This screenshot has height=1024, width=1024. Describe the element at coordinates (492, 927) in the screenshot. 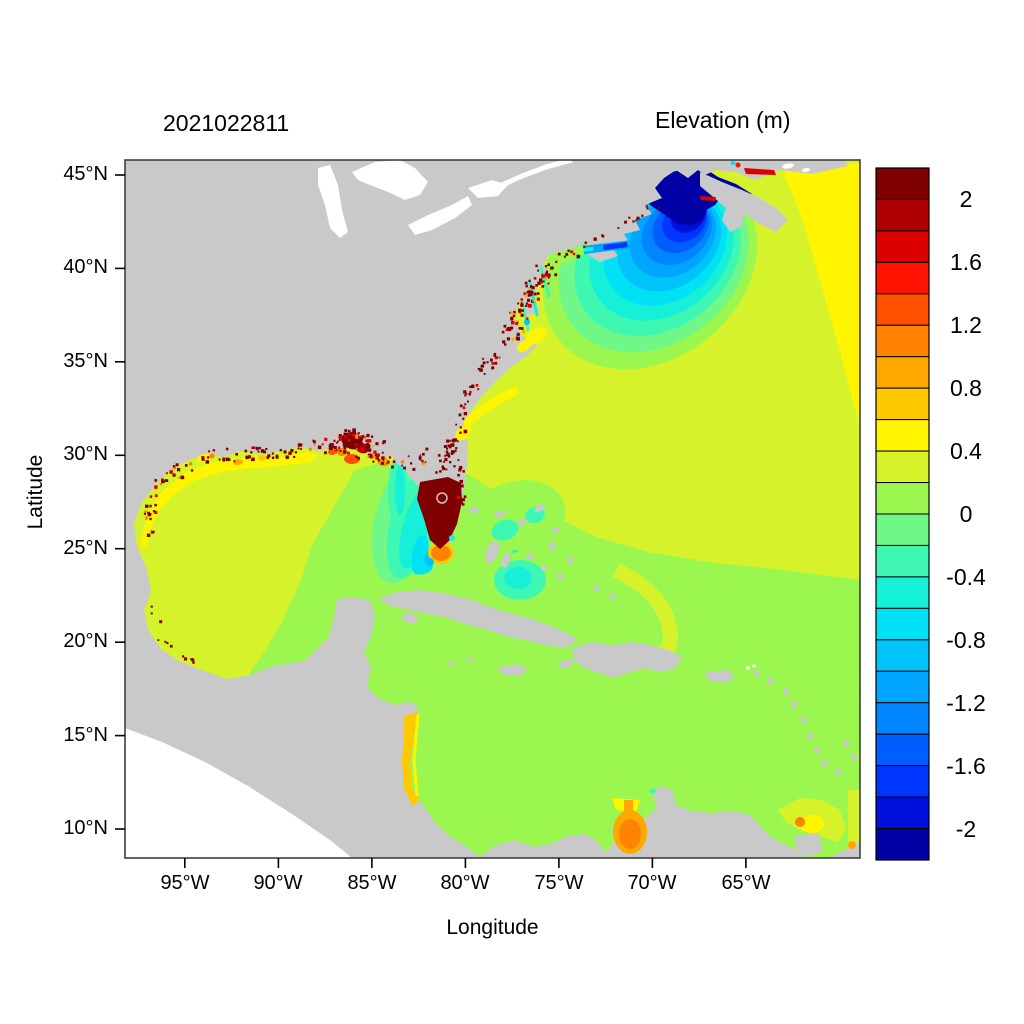

I see `x-axis-label: Longitude` at that location.